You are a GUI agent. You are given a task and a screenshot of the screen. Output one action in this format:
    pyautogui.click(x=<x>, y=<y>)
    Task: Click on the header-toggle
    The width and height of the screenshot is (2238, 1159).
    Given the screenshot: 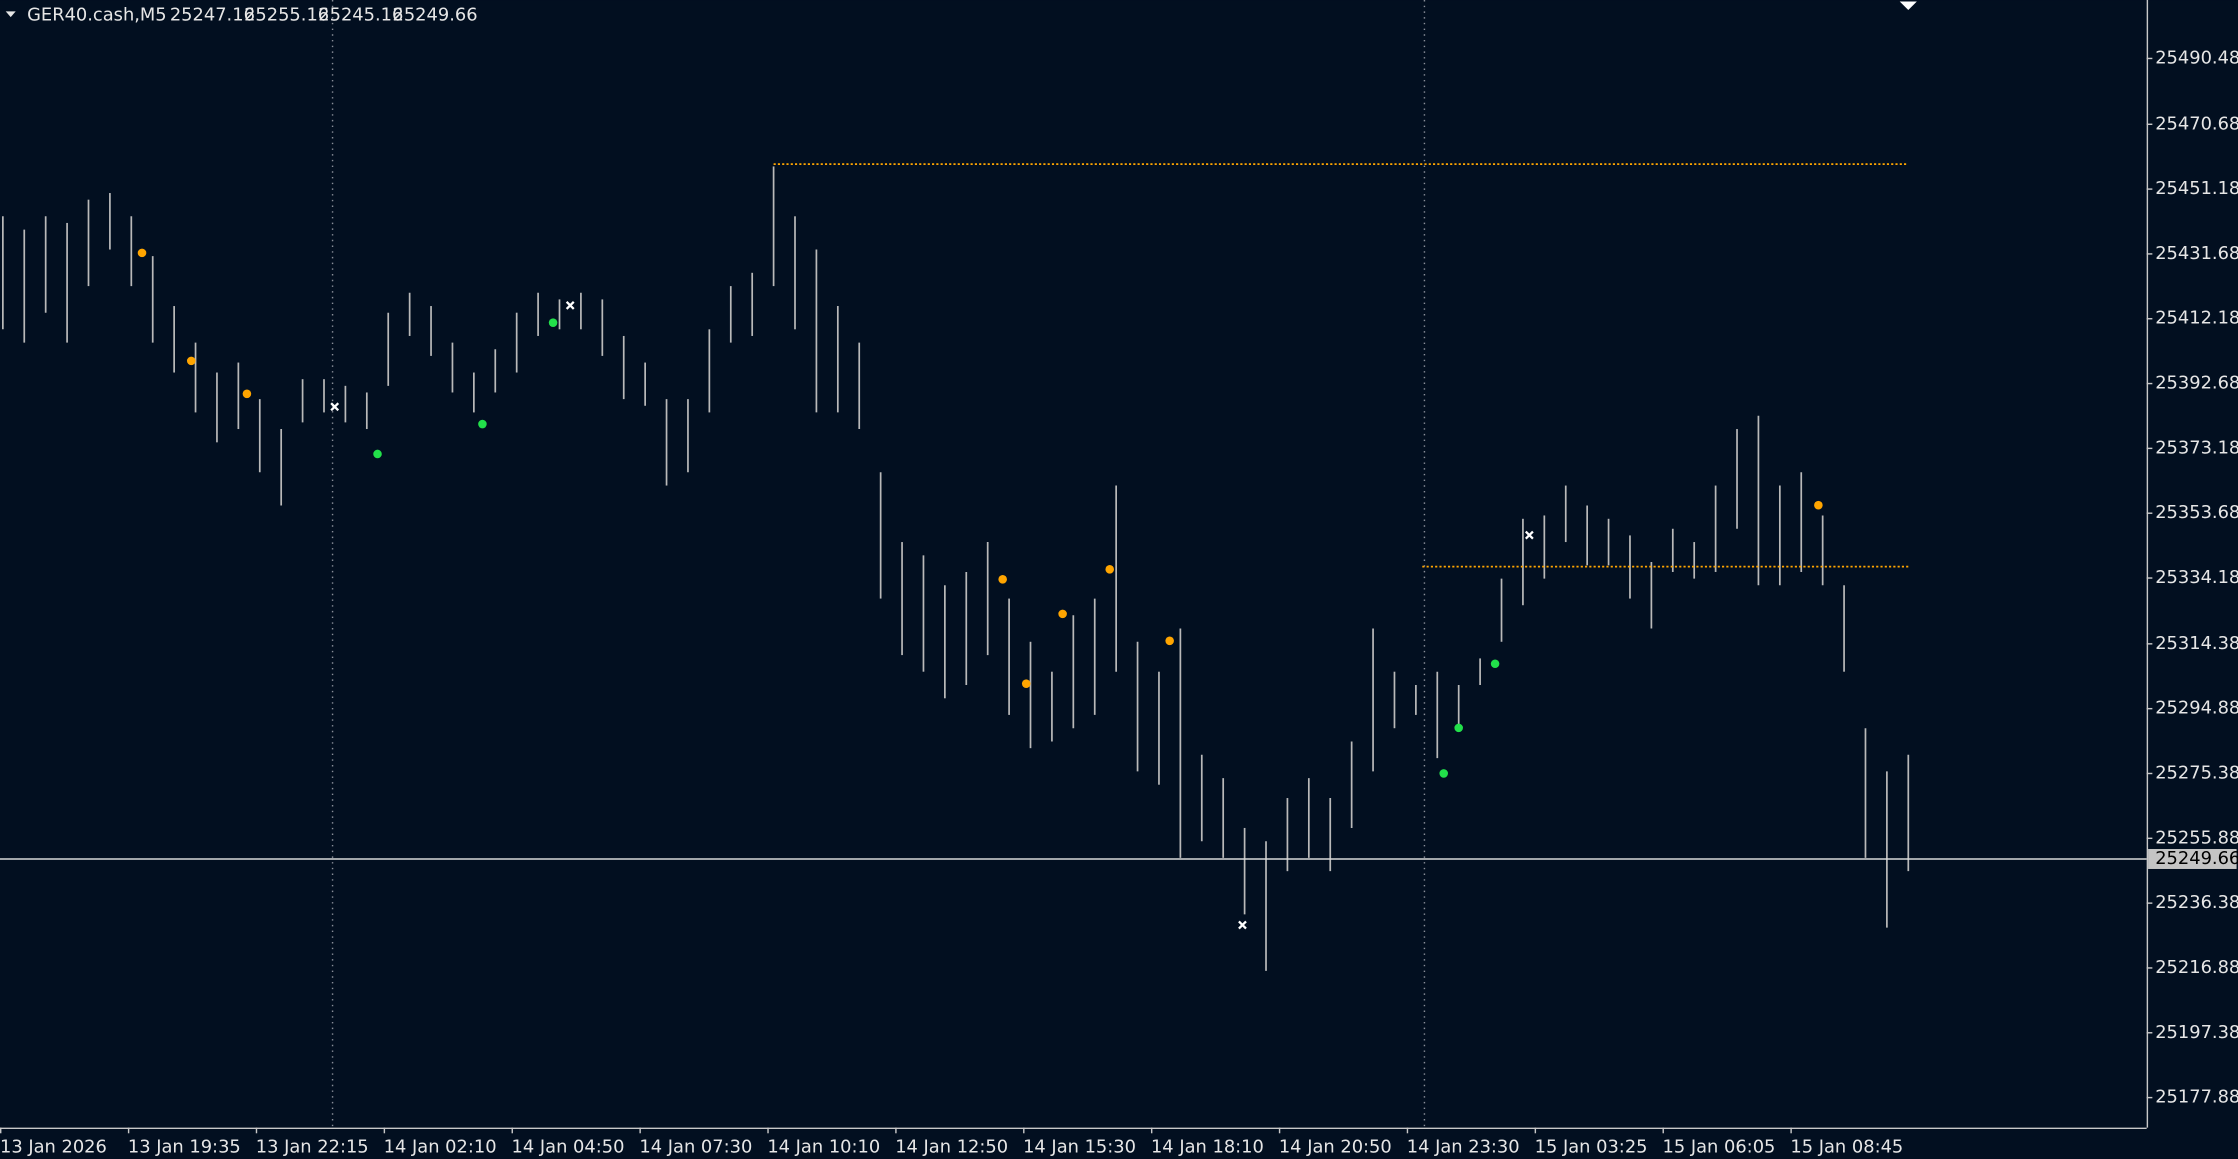 What is the action you would take?
    pyautogui.click(x=10, y=14)
    